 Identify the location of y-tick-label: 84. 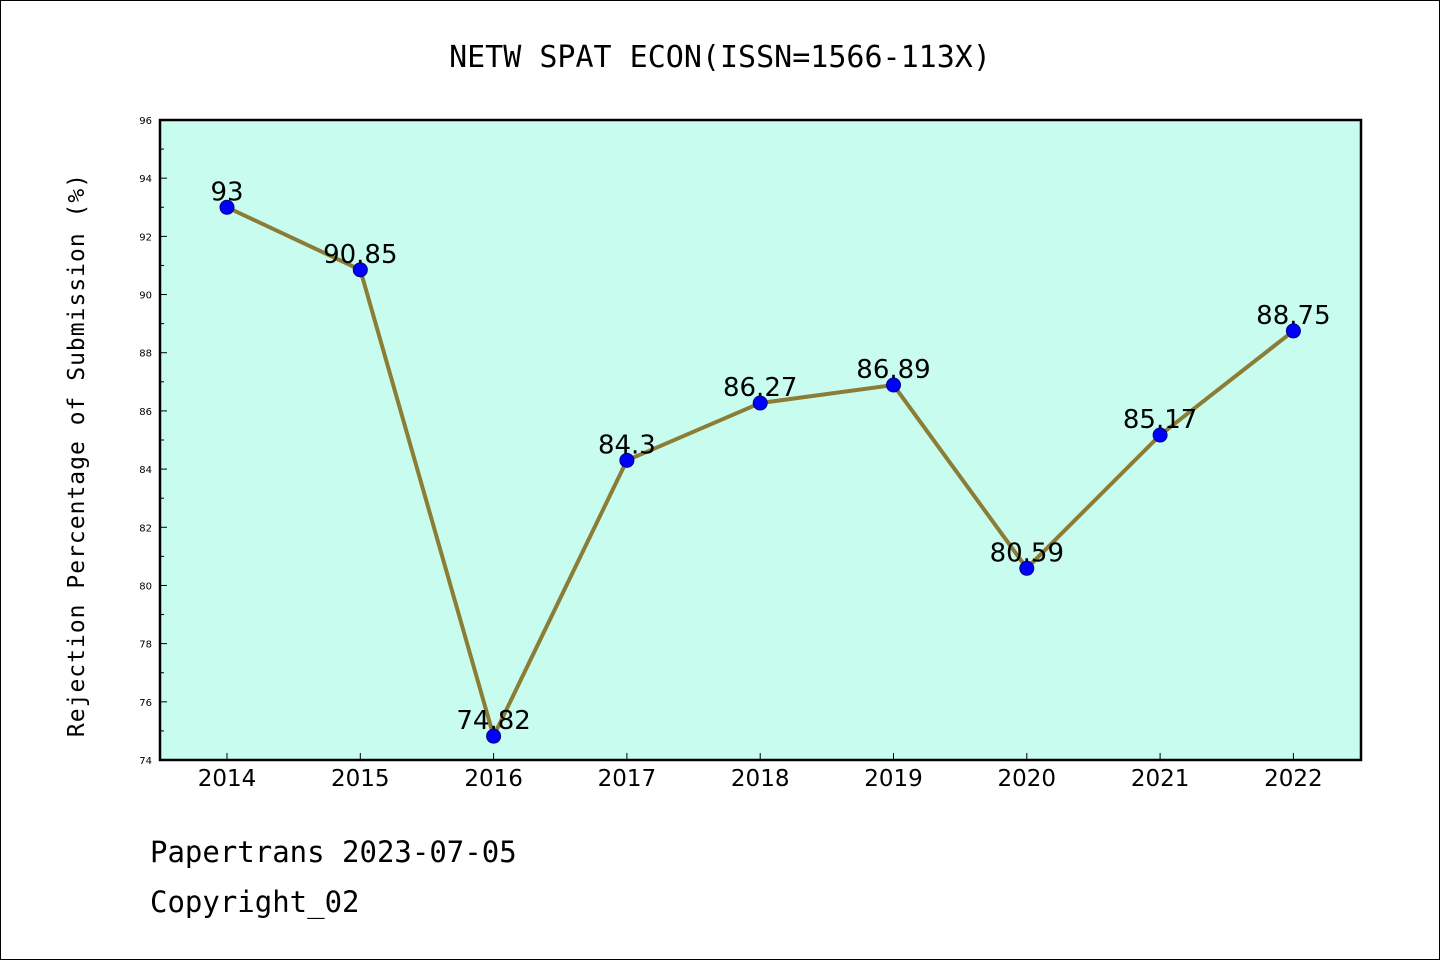
(145, 470).